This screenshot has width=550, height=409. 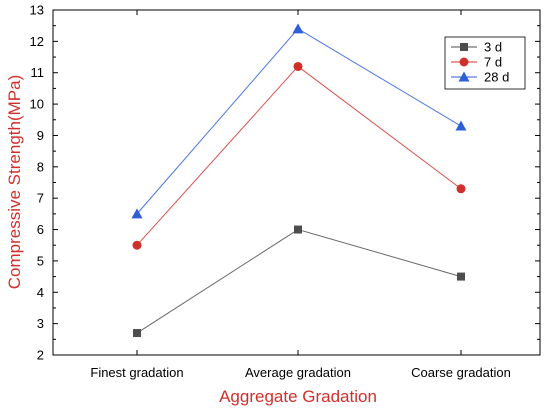 What do you see at coordinates (298, 372) in the screenshot?
I see `x-tick-label: Average gradation` at bounding box center [298, 372].